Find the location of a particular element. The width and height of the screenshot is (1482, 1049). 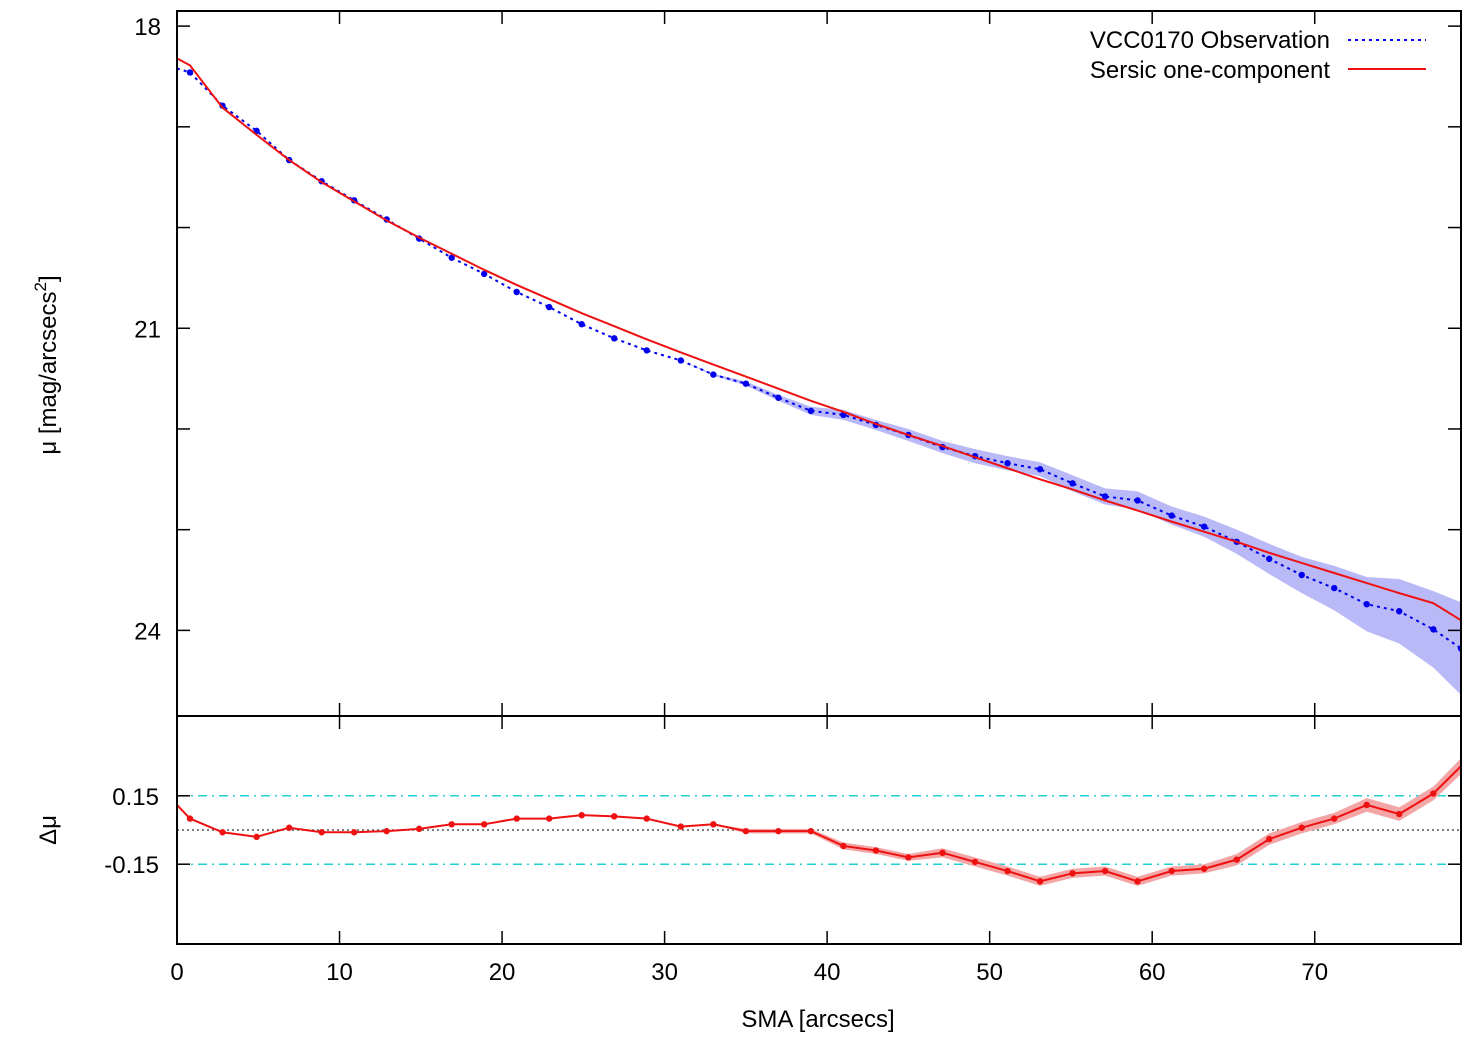

bottom-plot-area is located at coordinates (819, 822).